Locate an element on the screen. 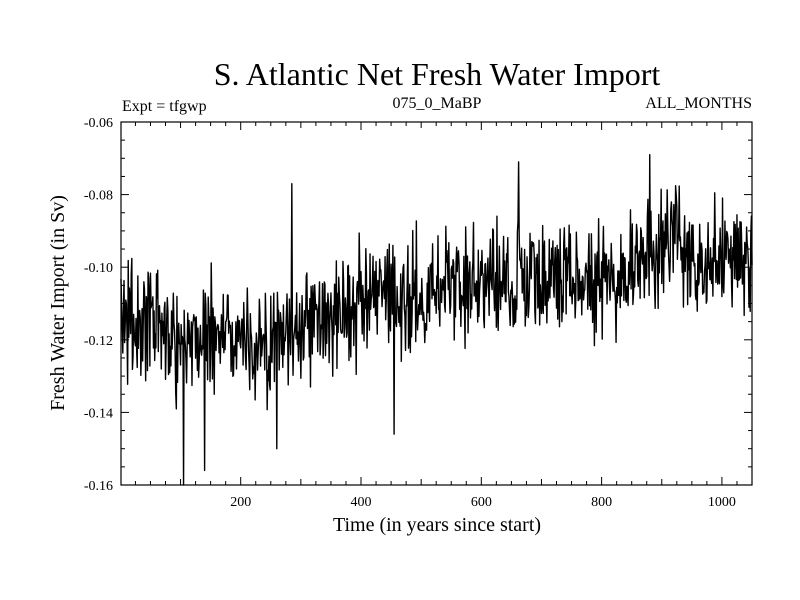 This screenshot has height=600, width=800. chart-title: S. Atlantic Net Fresh Water Import is located at coordinates (437, 74).